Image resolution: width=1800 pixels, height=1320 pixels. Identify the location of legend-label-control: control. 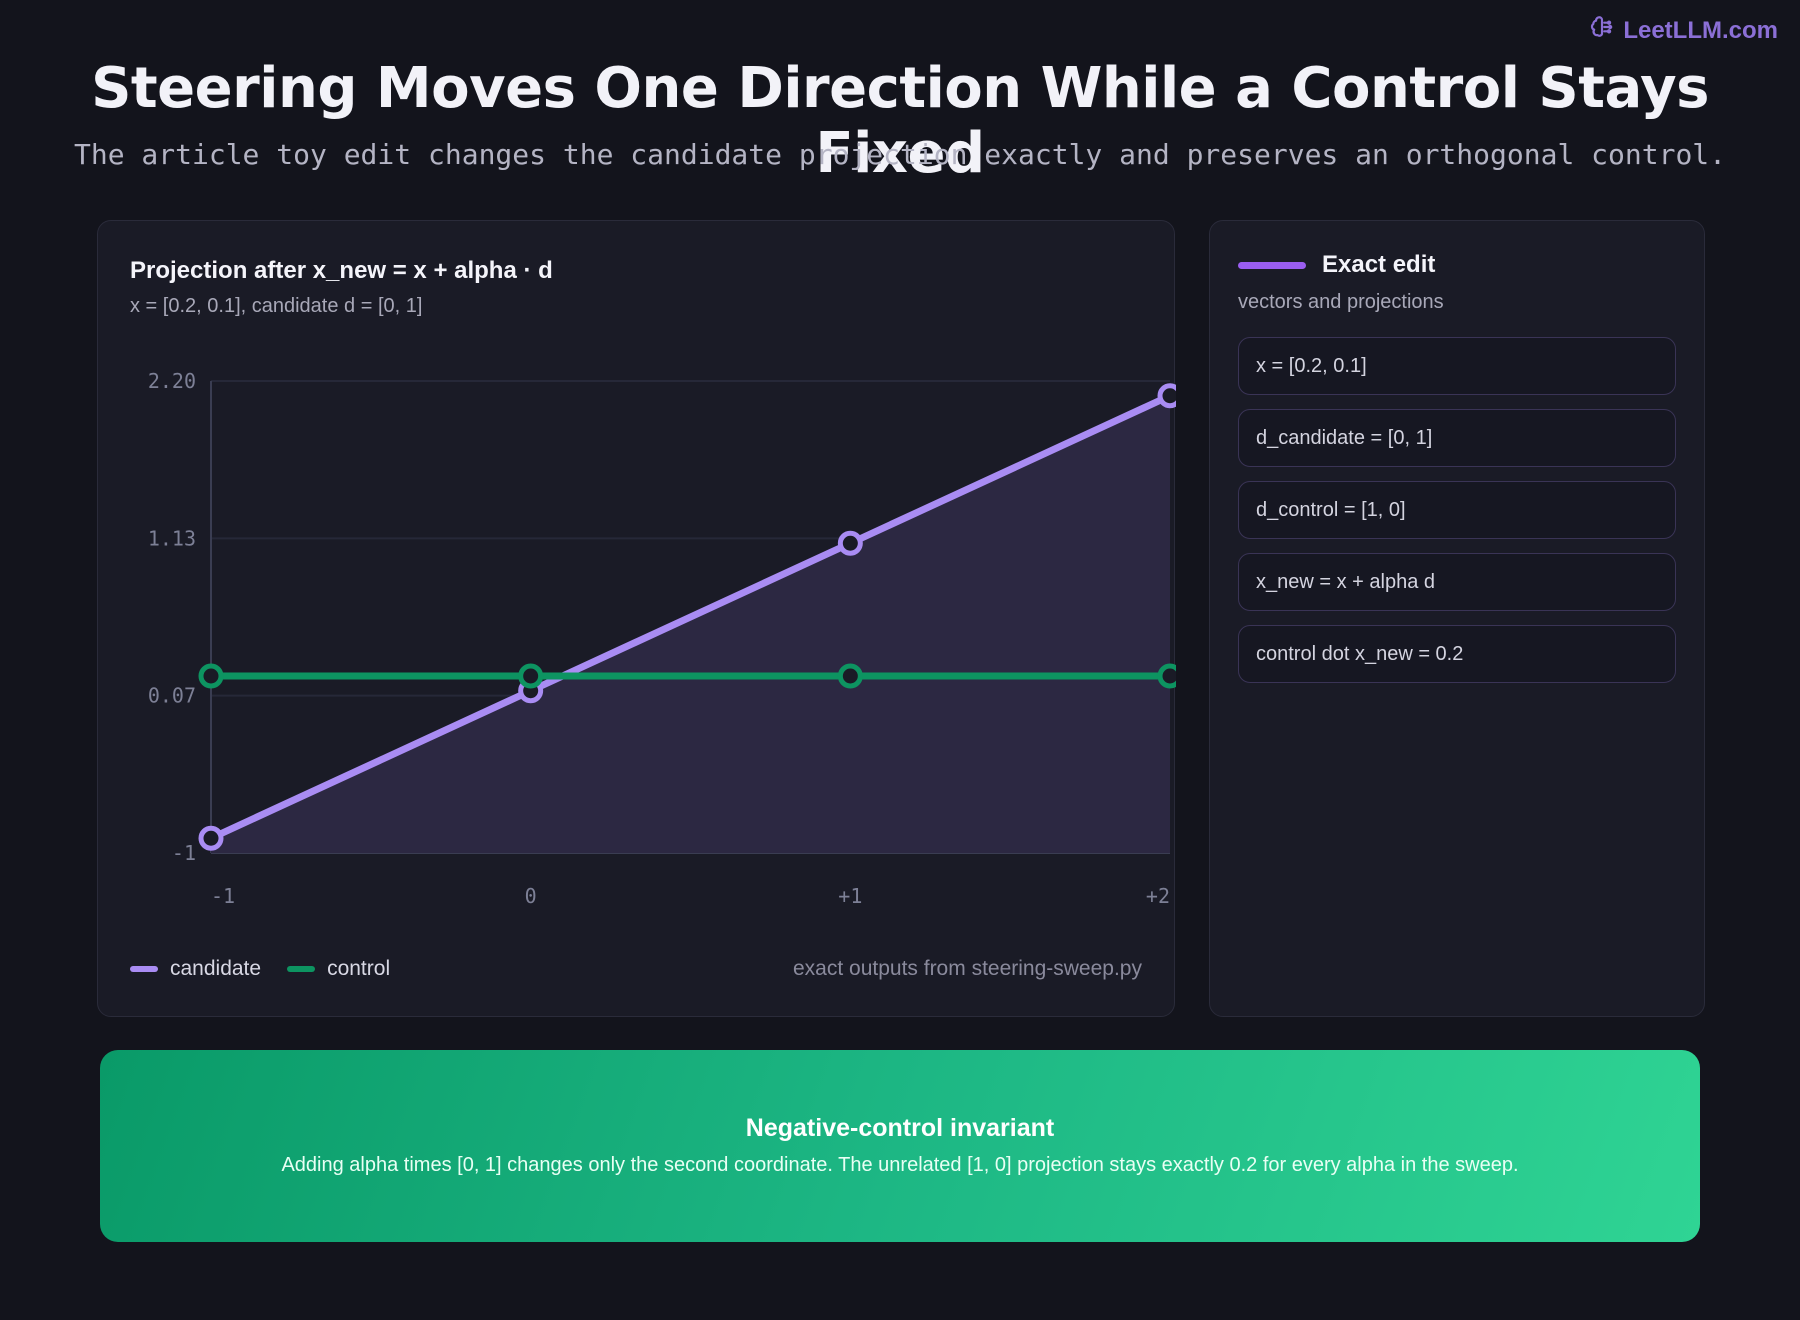
(359, 968).